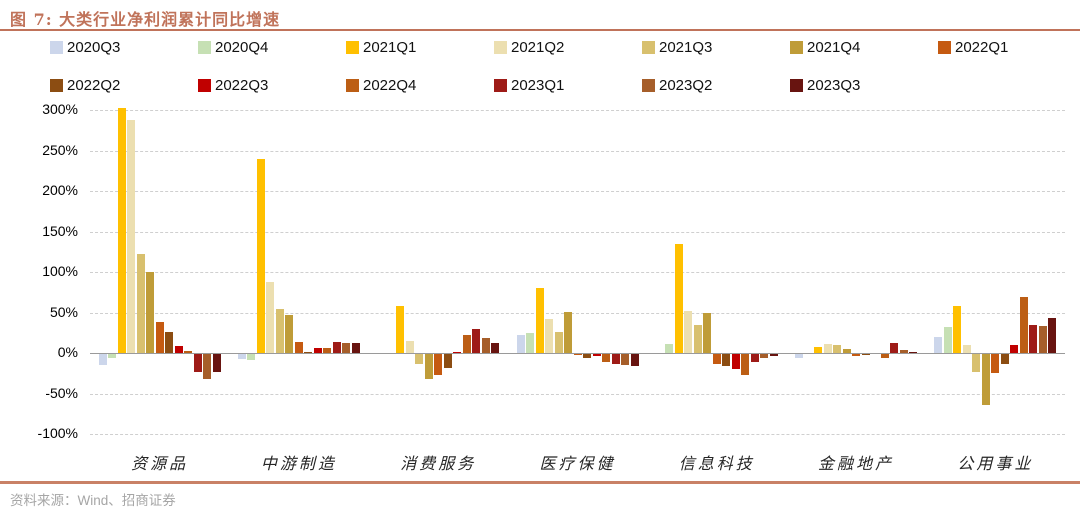 The height and width of the screenshot is (510, 1080). Describe the element at coordinates (540, 482) in the screenshot. I see `footer-divider` at that location.